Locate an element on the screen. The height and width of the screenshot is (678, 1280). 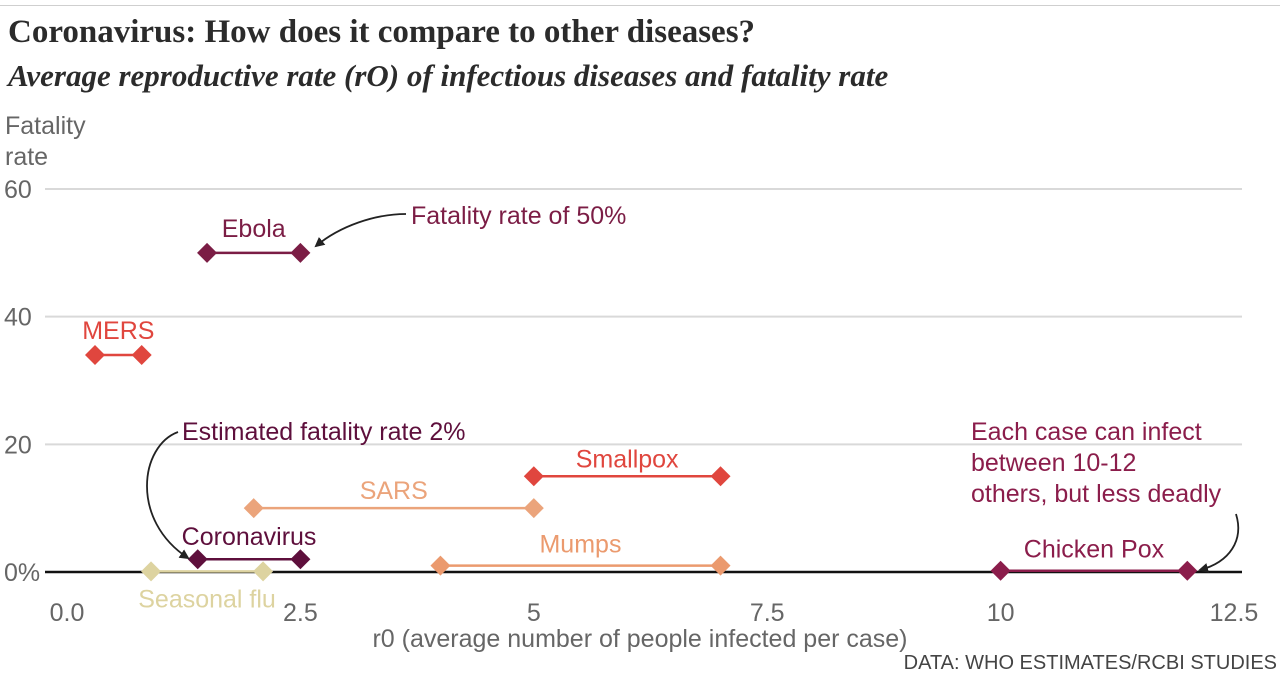
series-chicken-pox: Chicken Pox is located at coordinates (1094, 558).